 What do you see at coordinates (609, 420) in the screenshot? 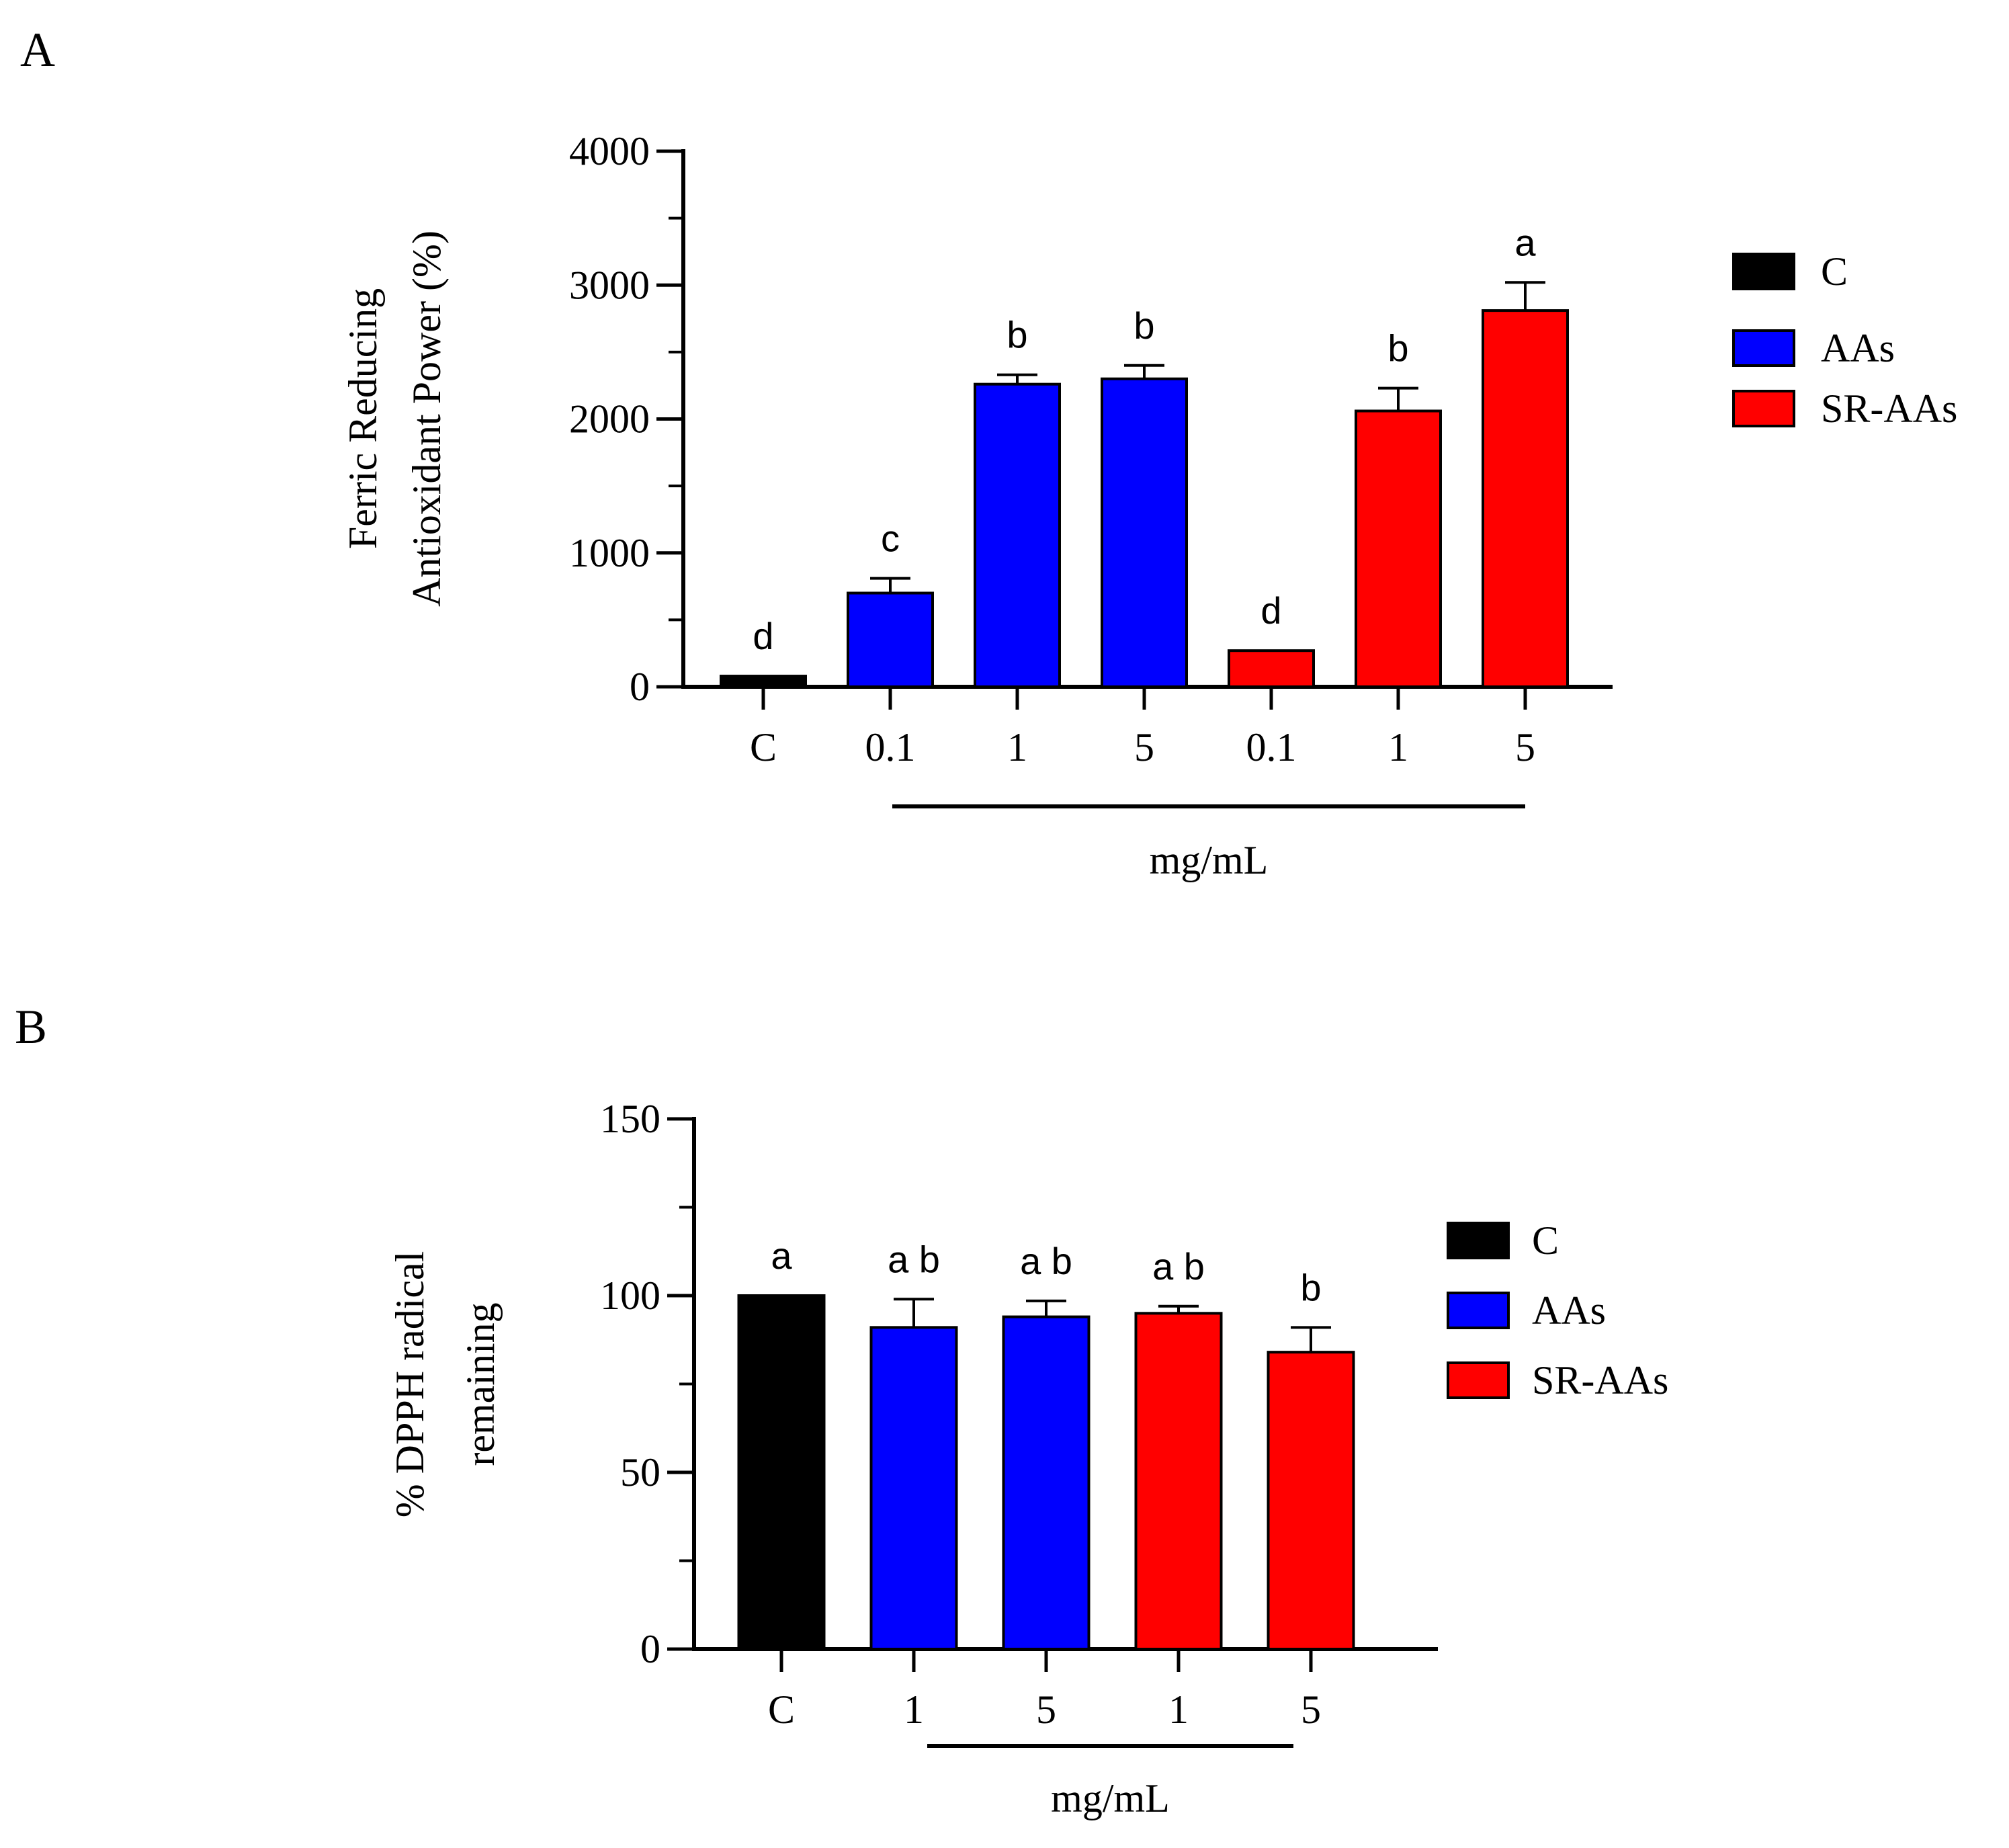
I see `y-tick-label: 2000` at bounding box center [609, 420].